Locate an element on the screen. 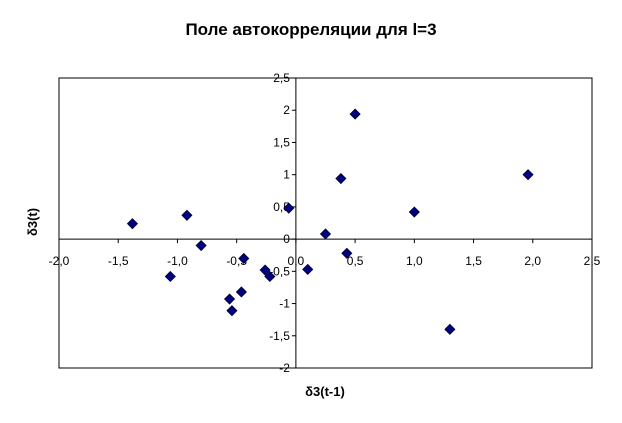 The width and height of the screenshot is (622, 423). x-tick-label: 0,0 is located at coordinates (296, 261).